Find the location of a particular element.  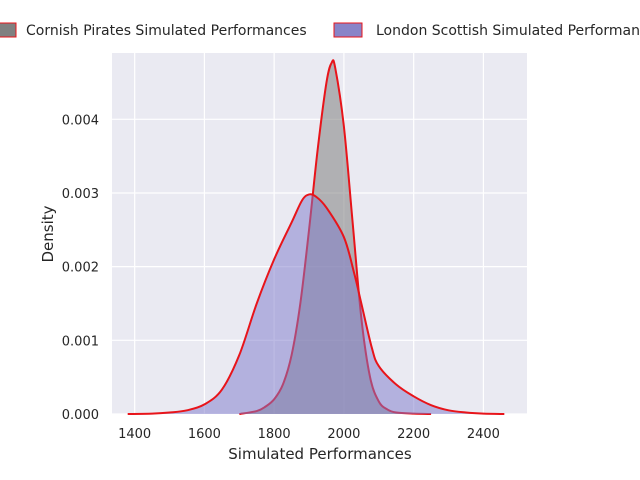

x-tick-labels: 1400 1600 1800 2000 2200 2400 is located at coordinates (309, 434).